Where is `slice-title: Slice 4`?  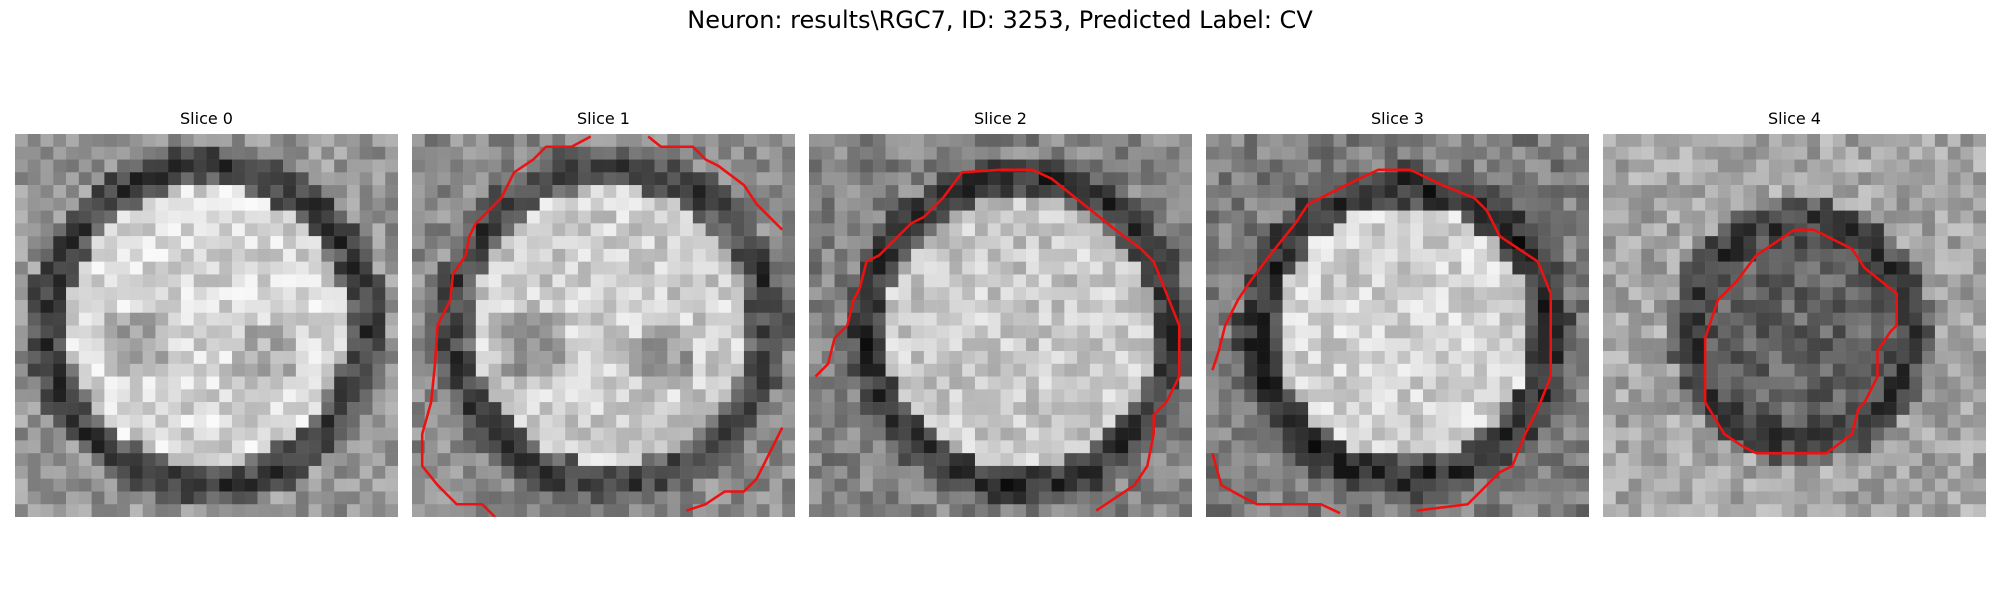
slice-title: Slice 4 is located at coordinates (1794, 118).